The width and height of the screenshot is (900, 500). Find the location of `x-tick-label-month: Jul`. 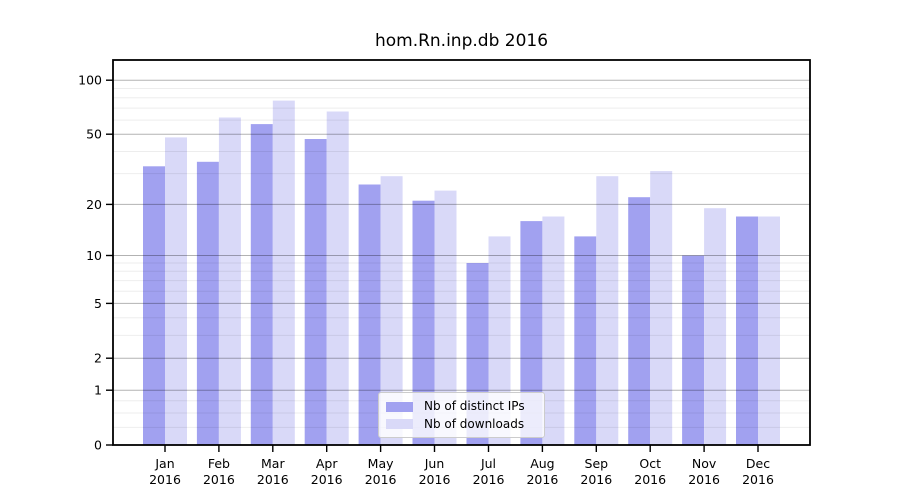

x-tick-label-month: Jul is located at coordinates (488, 463).